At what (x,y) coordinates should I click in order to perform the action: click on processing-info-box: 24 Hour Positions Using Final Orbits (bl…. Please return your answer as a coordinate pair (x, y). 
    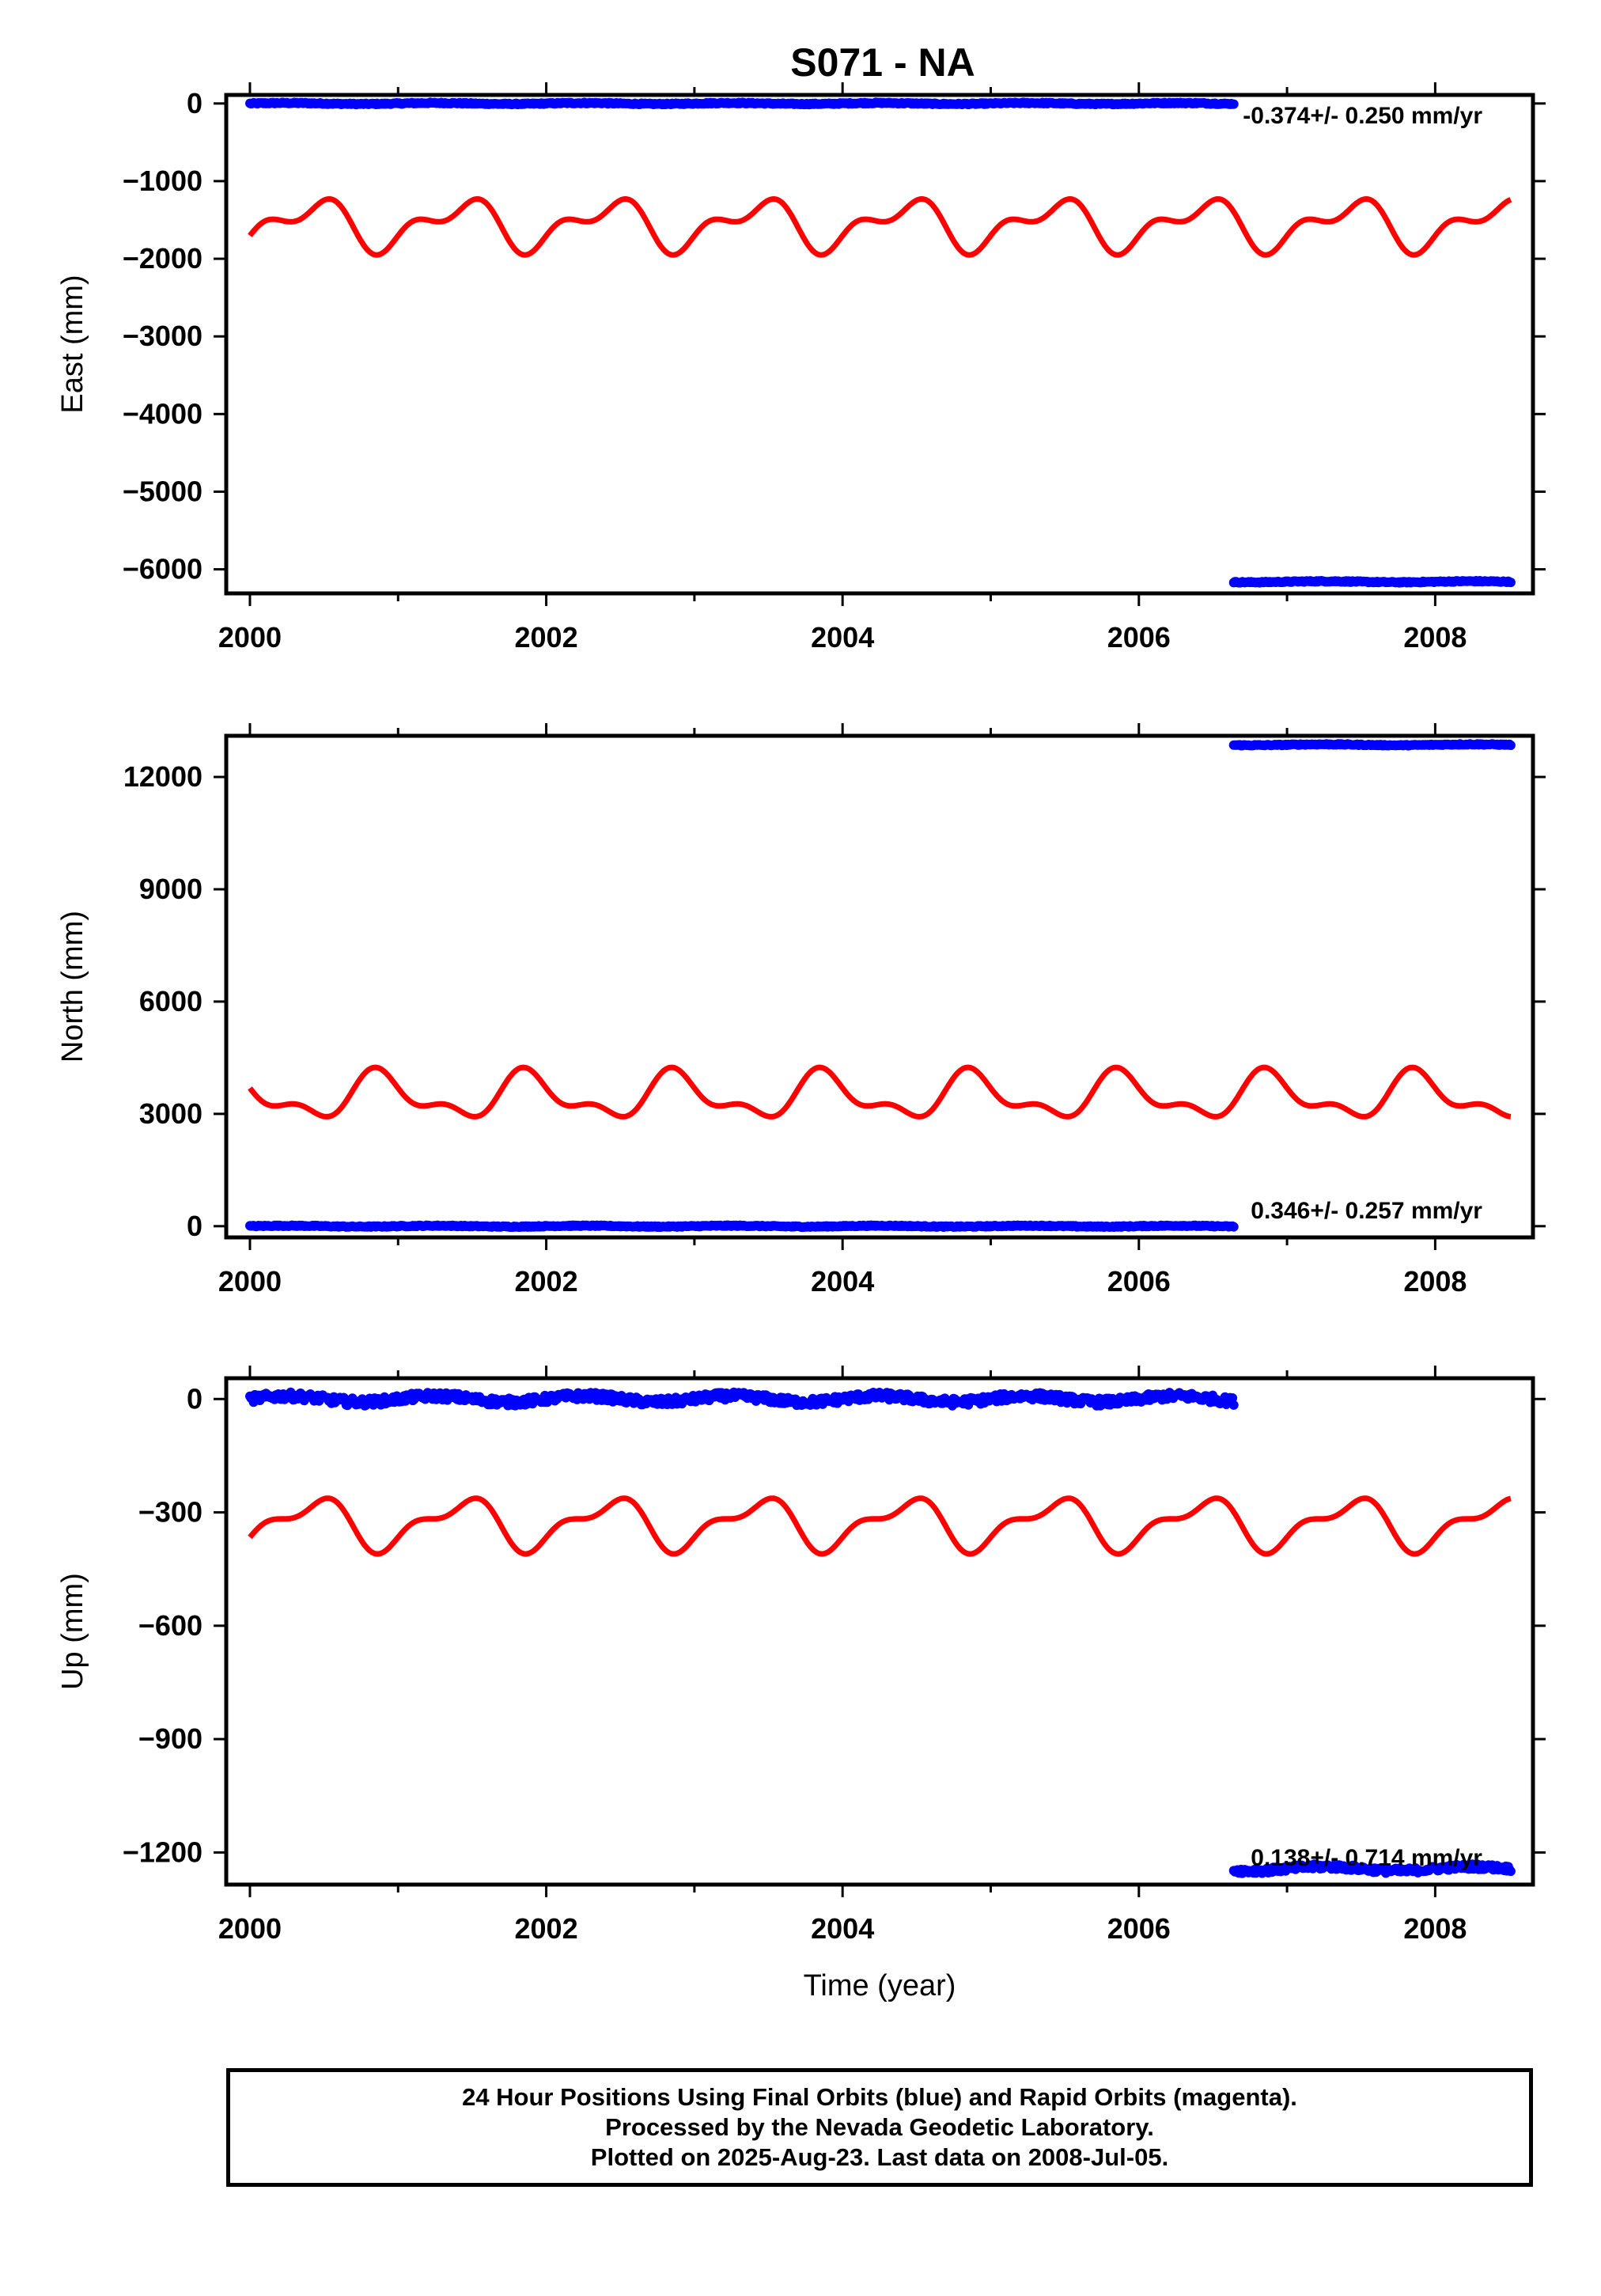
    Looking at the image, I should click on (879, 2127).